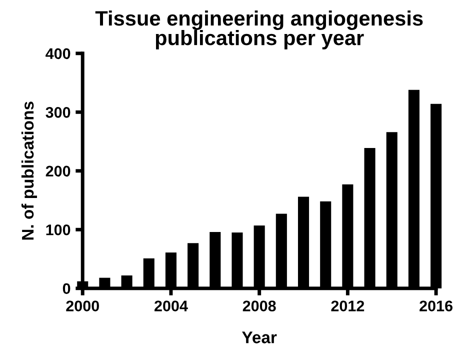  I want to click on x-tick-label: 2000, so click(82, 306).